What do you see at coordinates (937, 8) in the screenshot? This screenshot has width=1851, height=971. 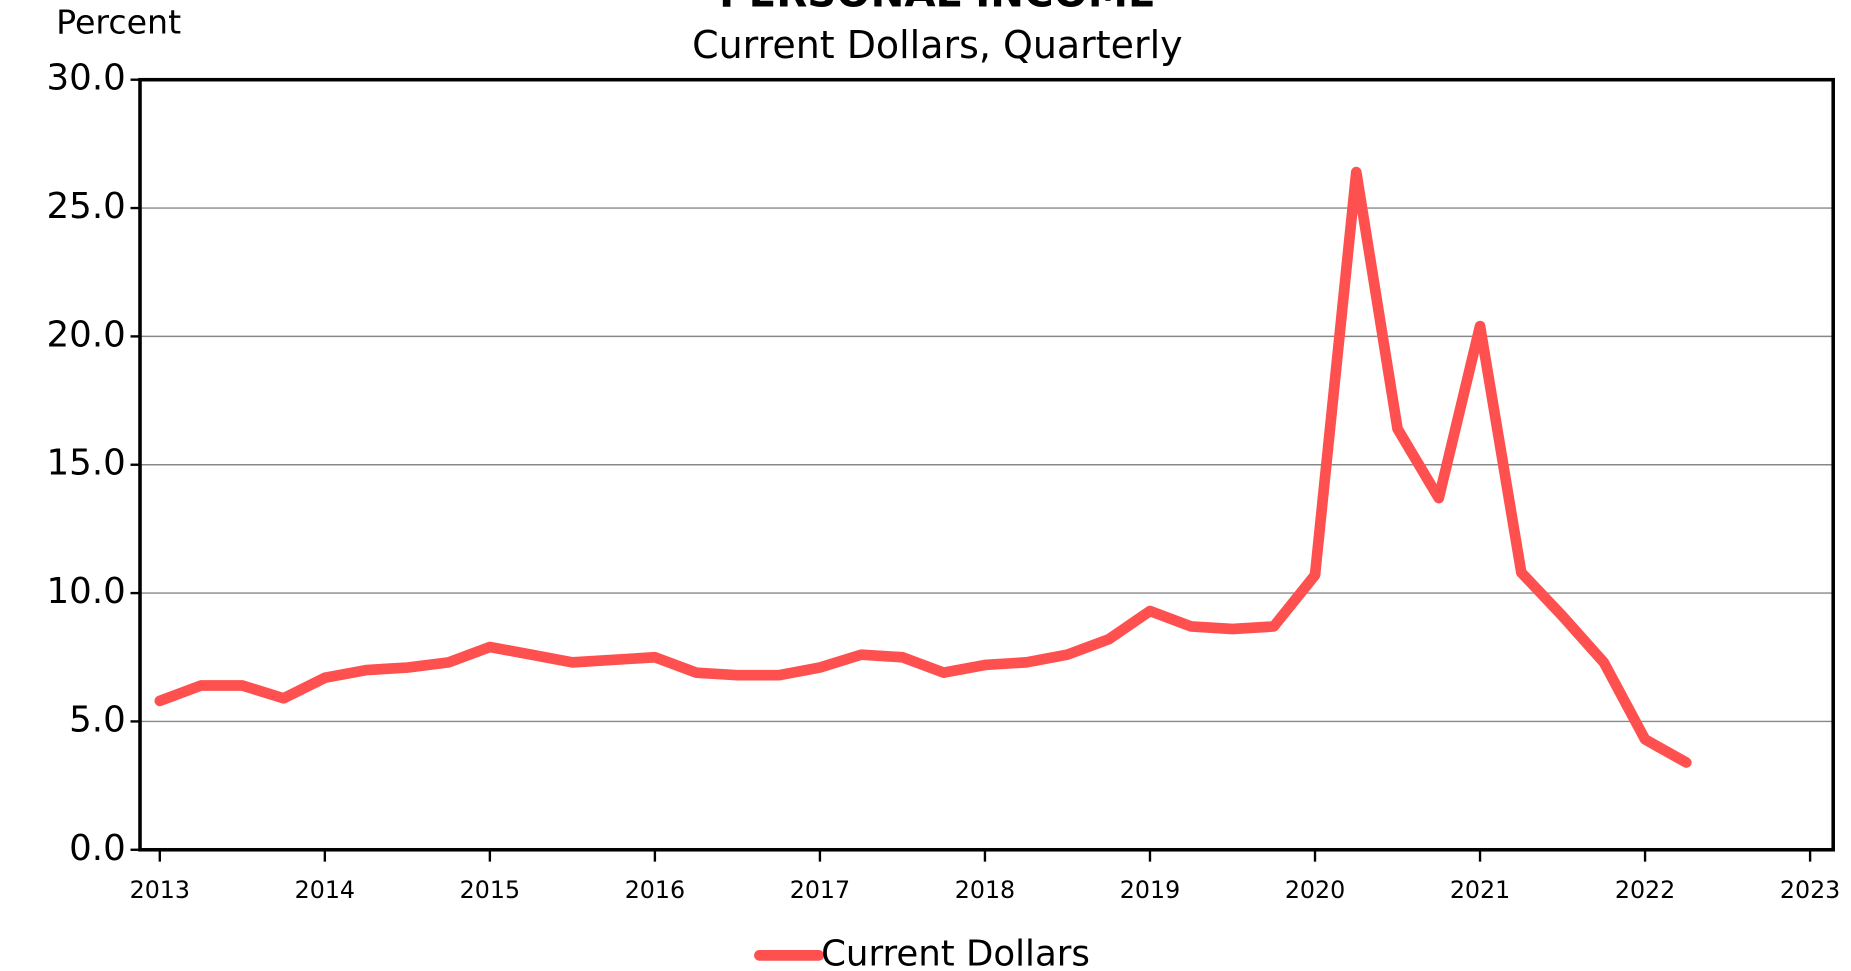 I see `chart-title: PERSONAL INCOME` at bounding box center [937, 8].